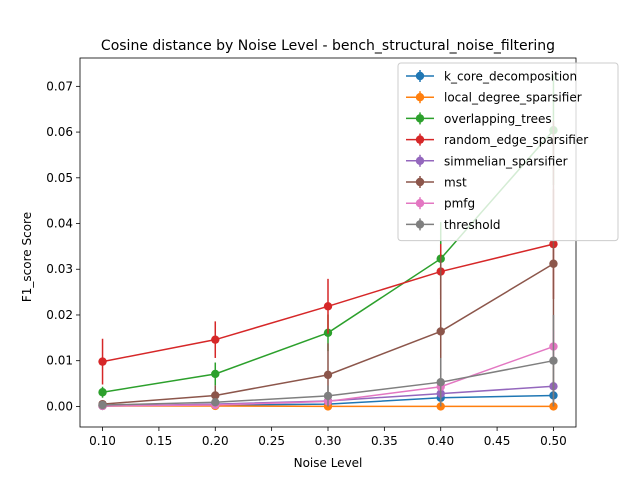 Image resolution: width=640 pixels, height=484 pixels. What do you see at coordinates (455, 183) in the screenshot?
I see `legend-label: mst` at bounding box center [455, 183].